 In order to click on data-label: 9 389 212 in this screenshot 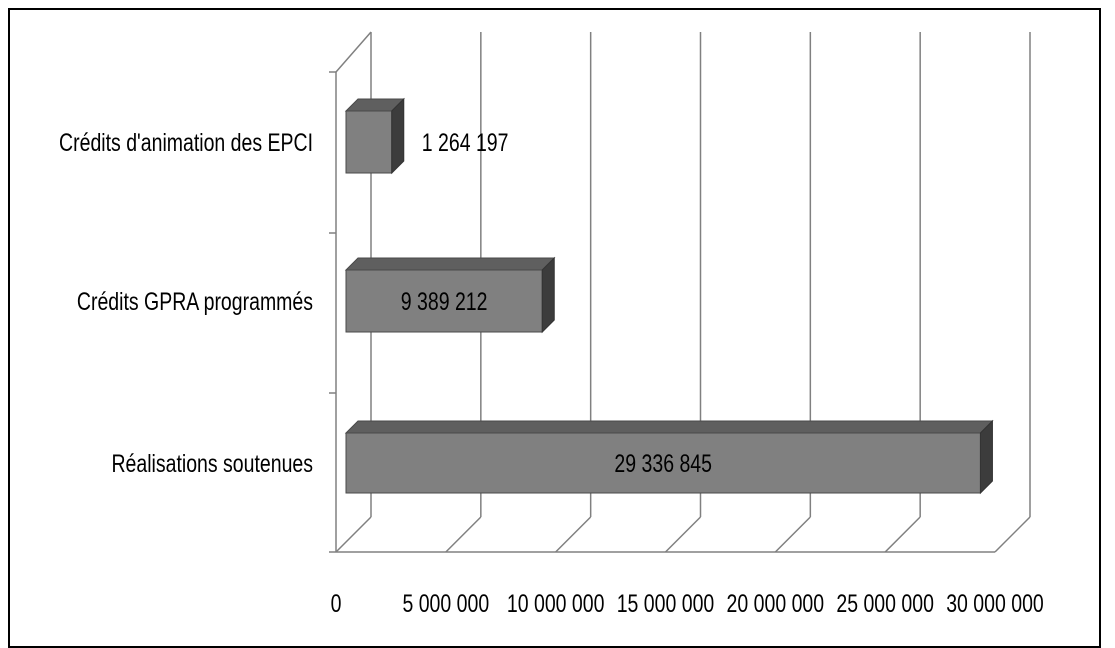, I will do `click(444, 302)`.